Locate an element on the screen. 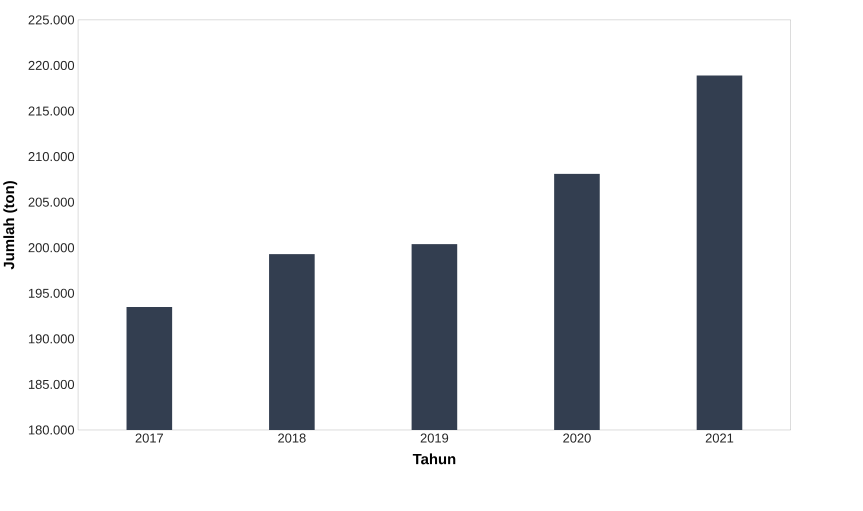 Image resolution: width=863 pixels, height=511 pixels. y-tick-label: 185.000 is located at coordinates (51, 385).